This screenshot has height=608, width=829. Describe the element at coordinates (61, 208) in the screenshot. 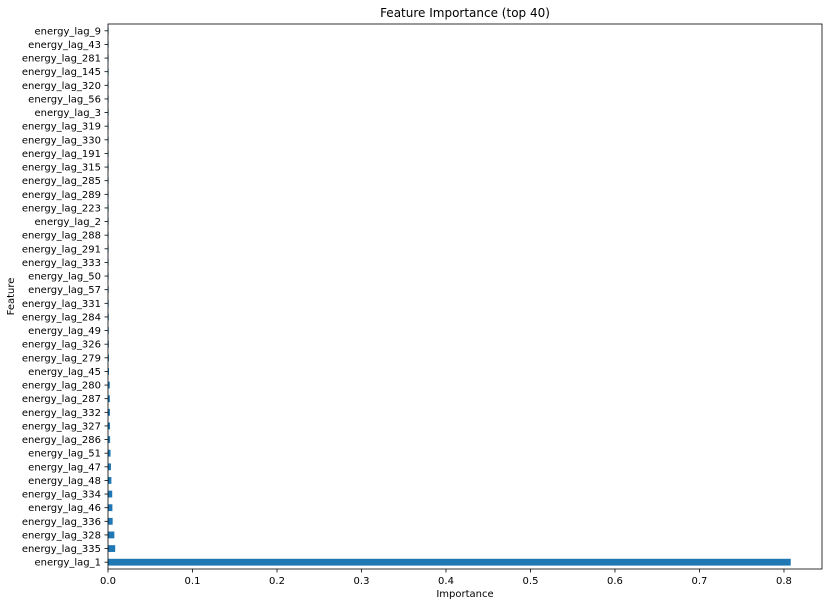

I see `y-tick-label: energy_lag_223` at that location.